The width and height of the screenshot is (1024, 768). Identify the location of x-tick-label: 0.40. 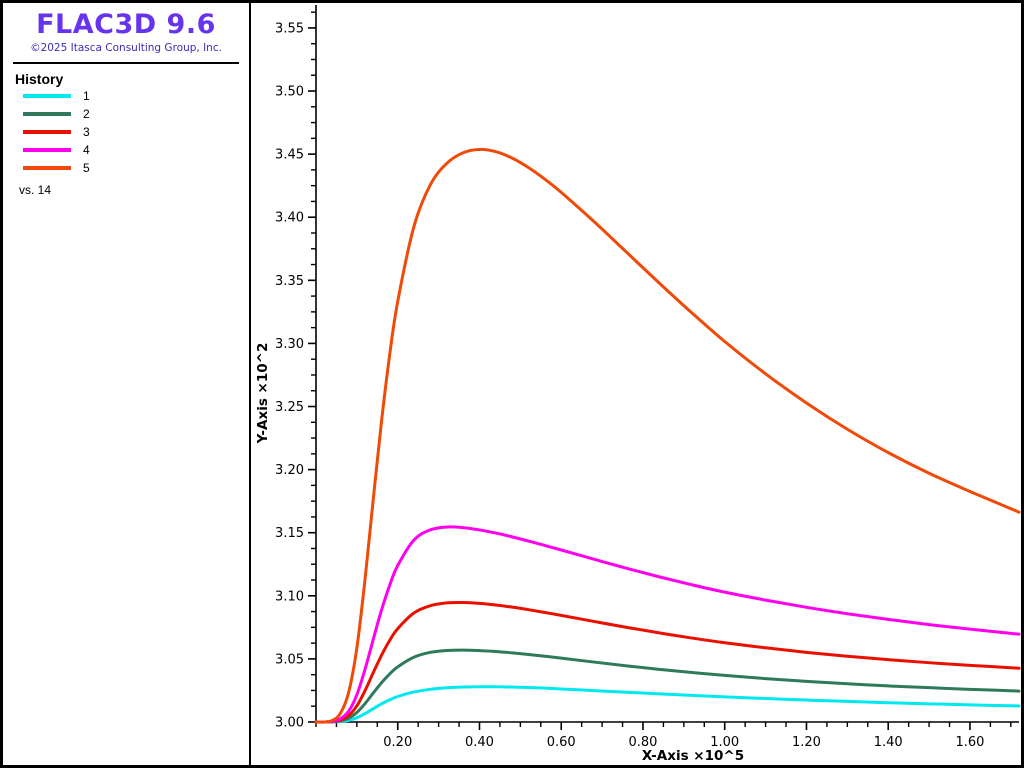
(479, 742).